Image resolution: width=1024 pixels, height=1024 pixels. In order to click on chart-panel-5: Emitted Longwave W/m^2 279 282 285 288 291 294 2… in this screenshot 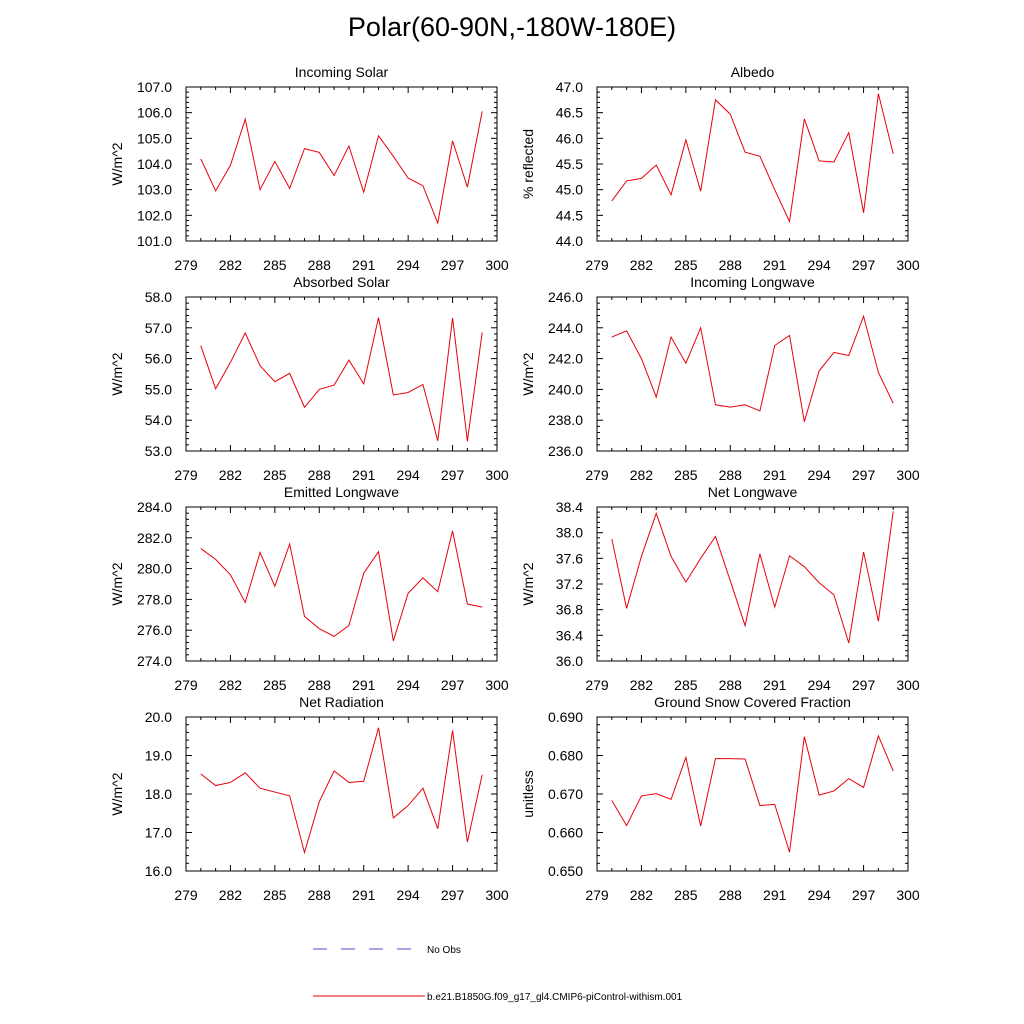, I will do `click(309, 588)`.